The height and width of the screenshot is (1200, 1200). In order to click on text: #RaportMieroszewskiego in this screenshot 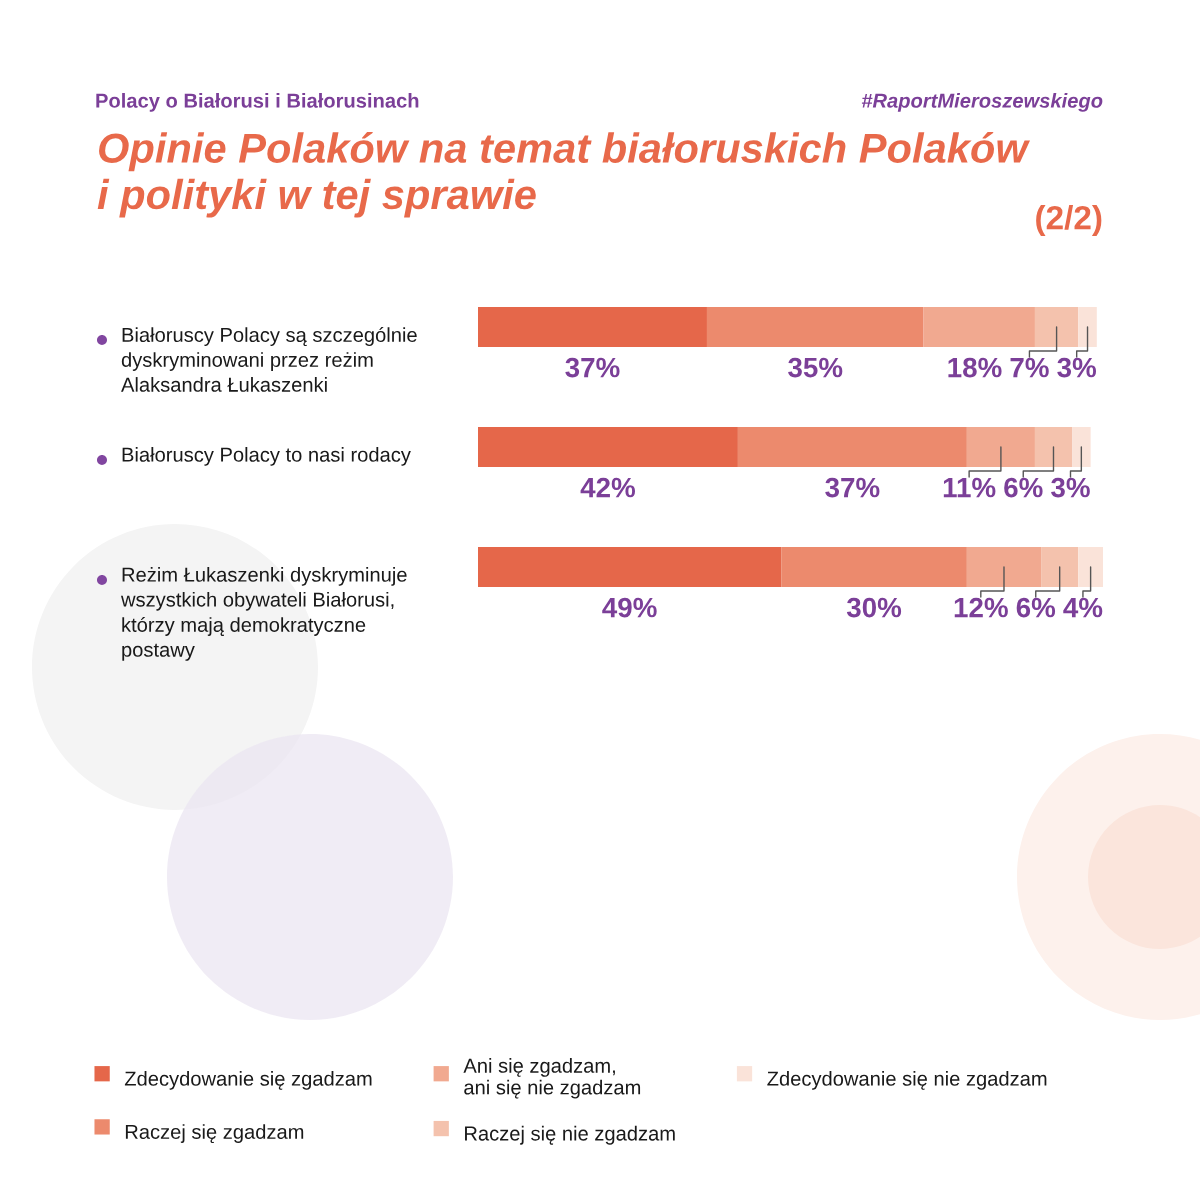, I will do `click(982, 102)`.